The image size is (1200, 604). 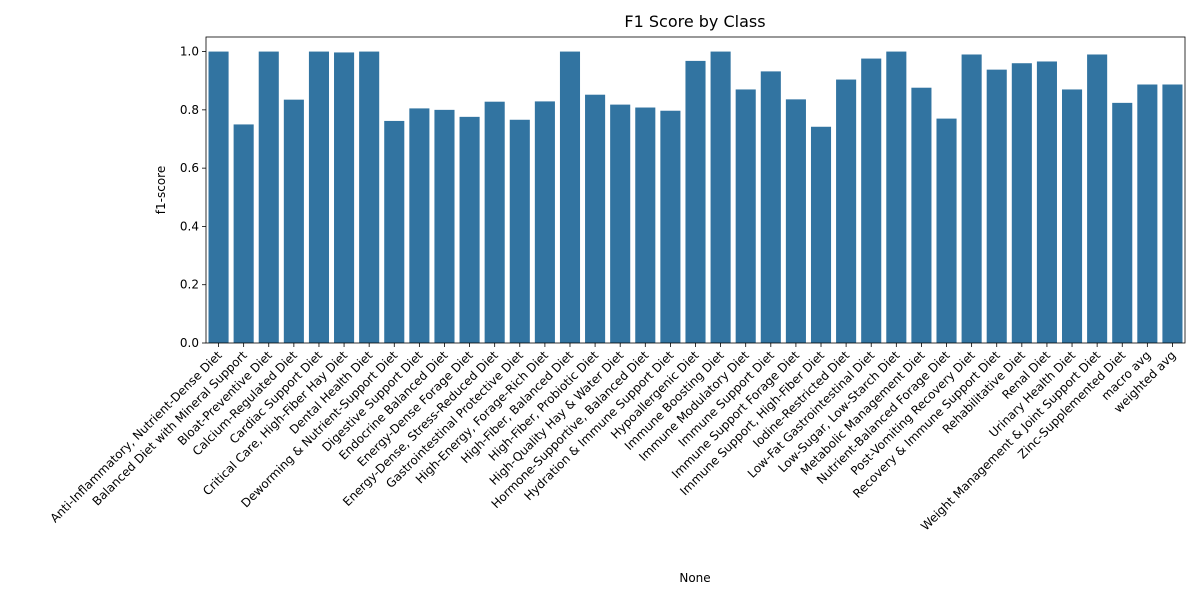 I want to click on chart-title: F1 Score by Class, so click(x=694, y=21).